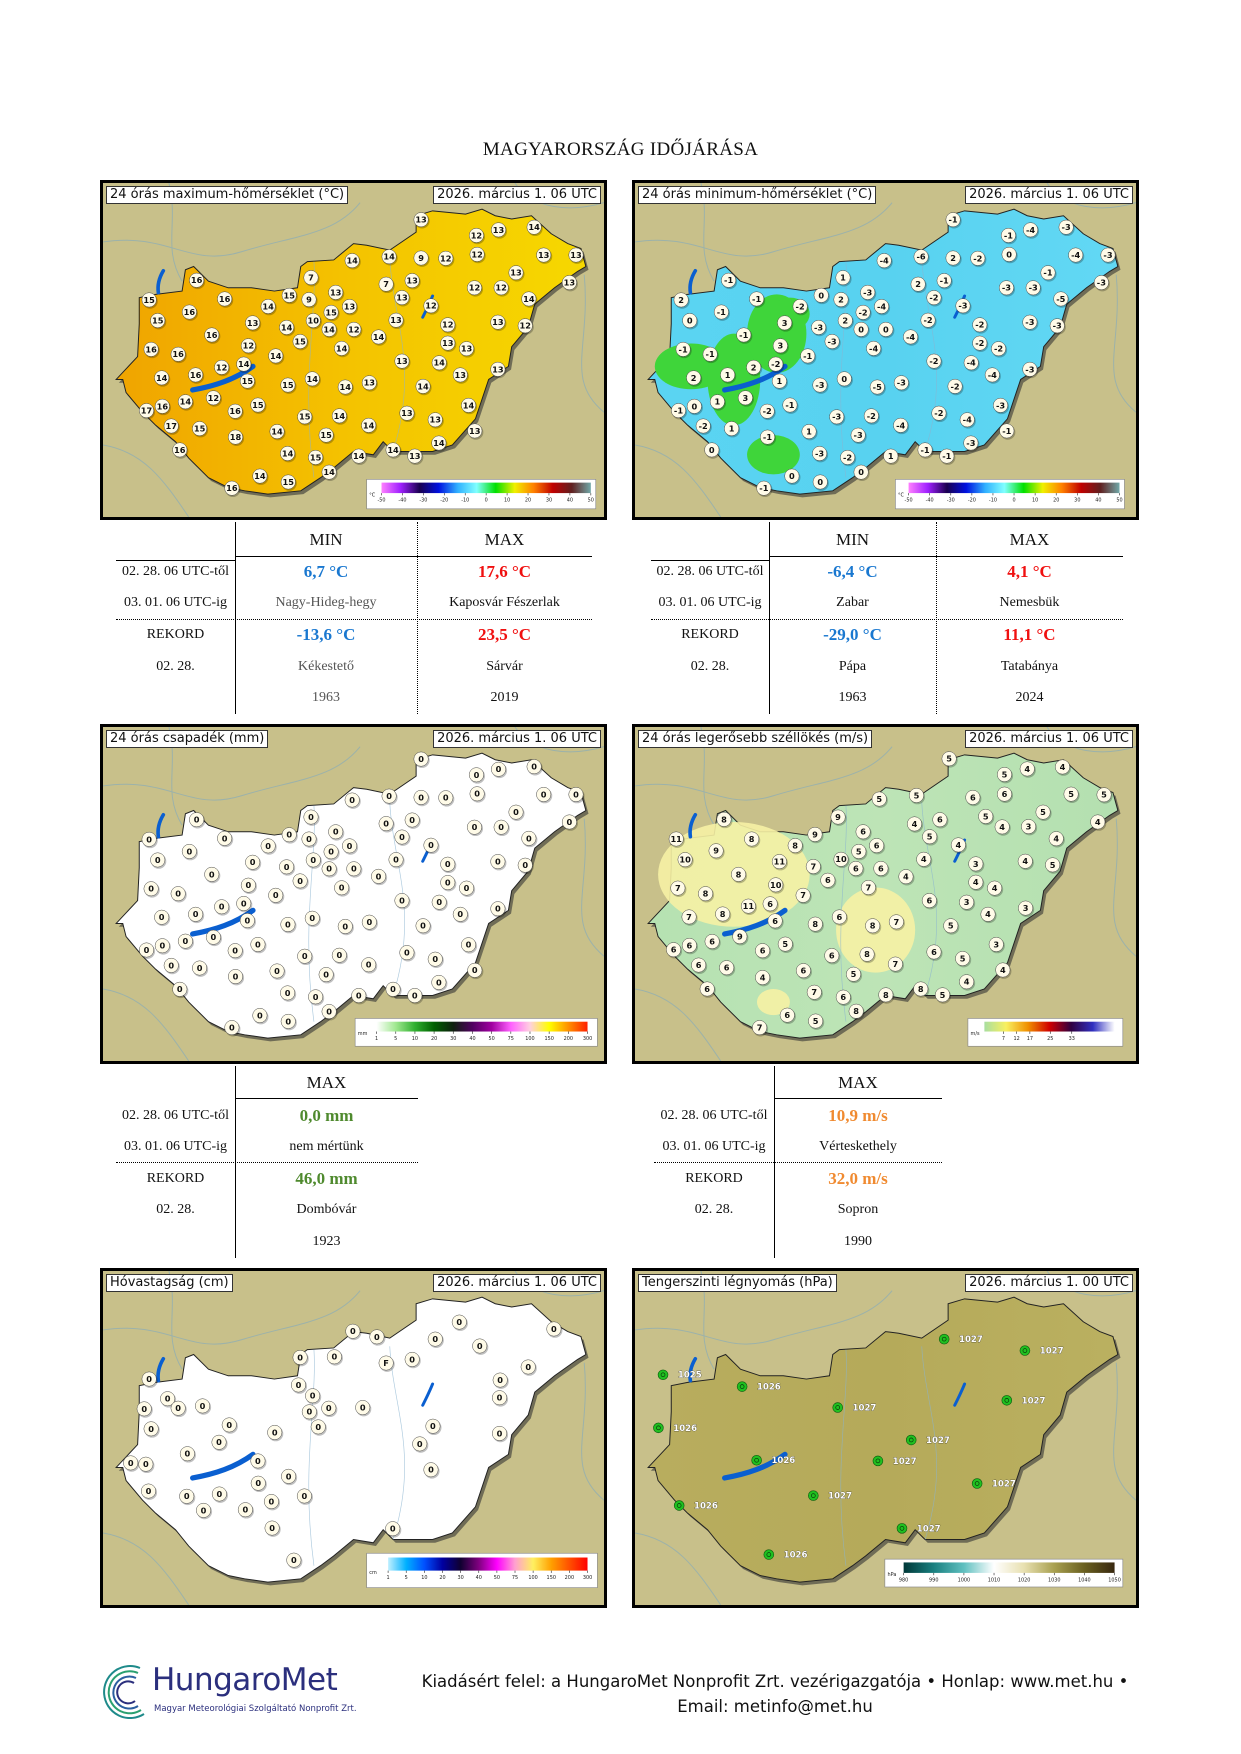 This screenshot has height=1754, width=1241. I want to click on legend-tick-label: 40, so click(472, 1039).